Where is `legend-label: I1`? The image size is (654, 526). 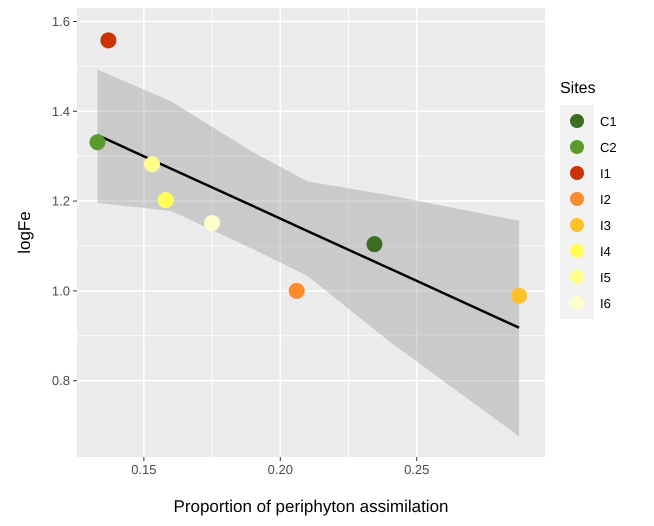 legend-label: I1 is located at coordinates (605, 173).